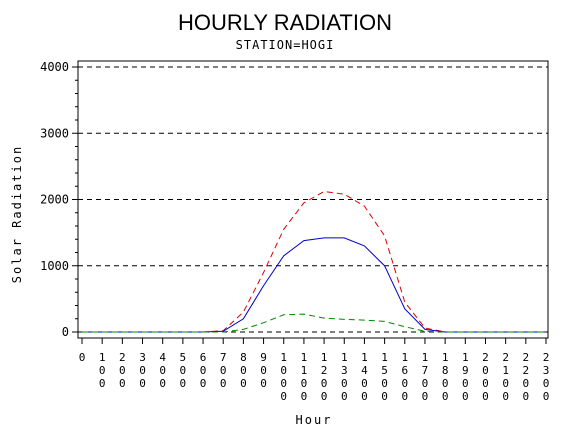 Image resolution: width=570 pixels, height=430 pixels. Describe the element at coordinates (54, 133) in the screenshot. I see `y-tick-label: 3000` at that location.